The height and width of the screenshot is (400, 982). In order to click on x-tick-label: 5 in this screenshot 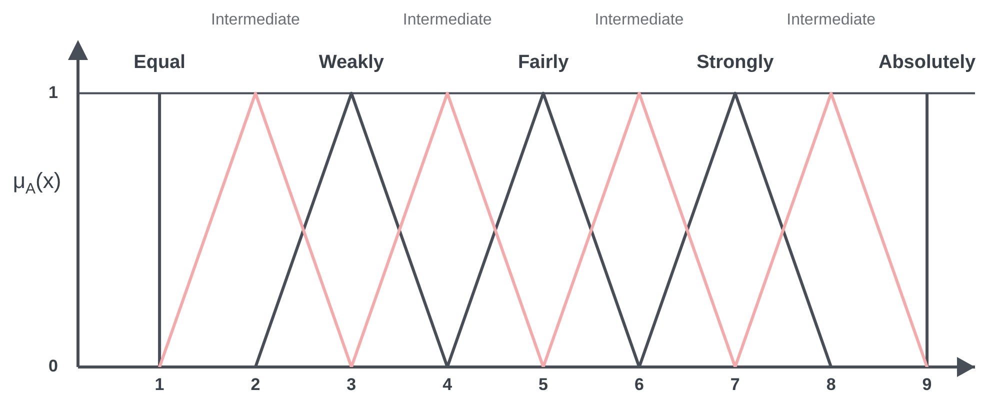, I will do `click(543, 384)`.